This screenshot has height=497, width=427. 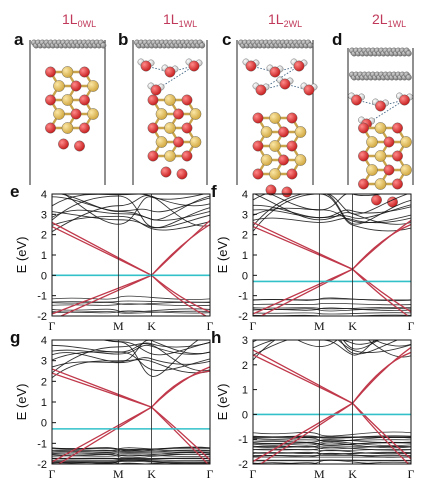 What do you see at coordinates (87, 24) in the screenshot?
I see `title-subscript: 0WL` at bounding box center [87, 24].